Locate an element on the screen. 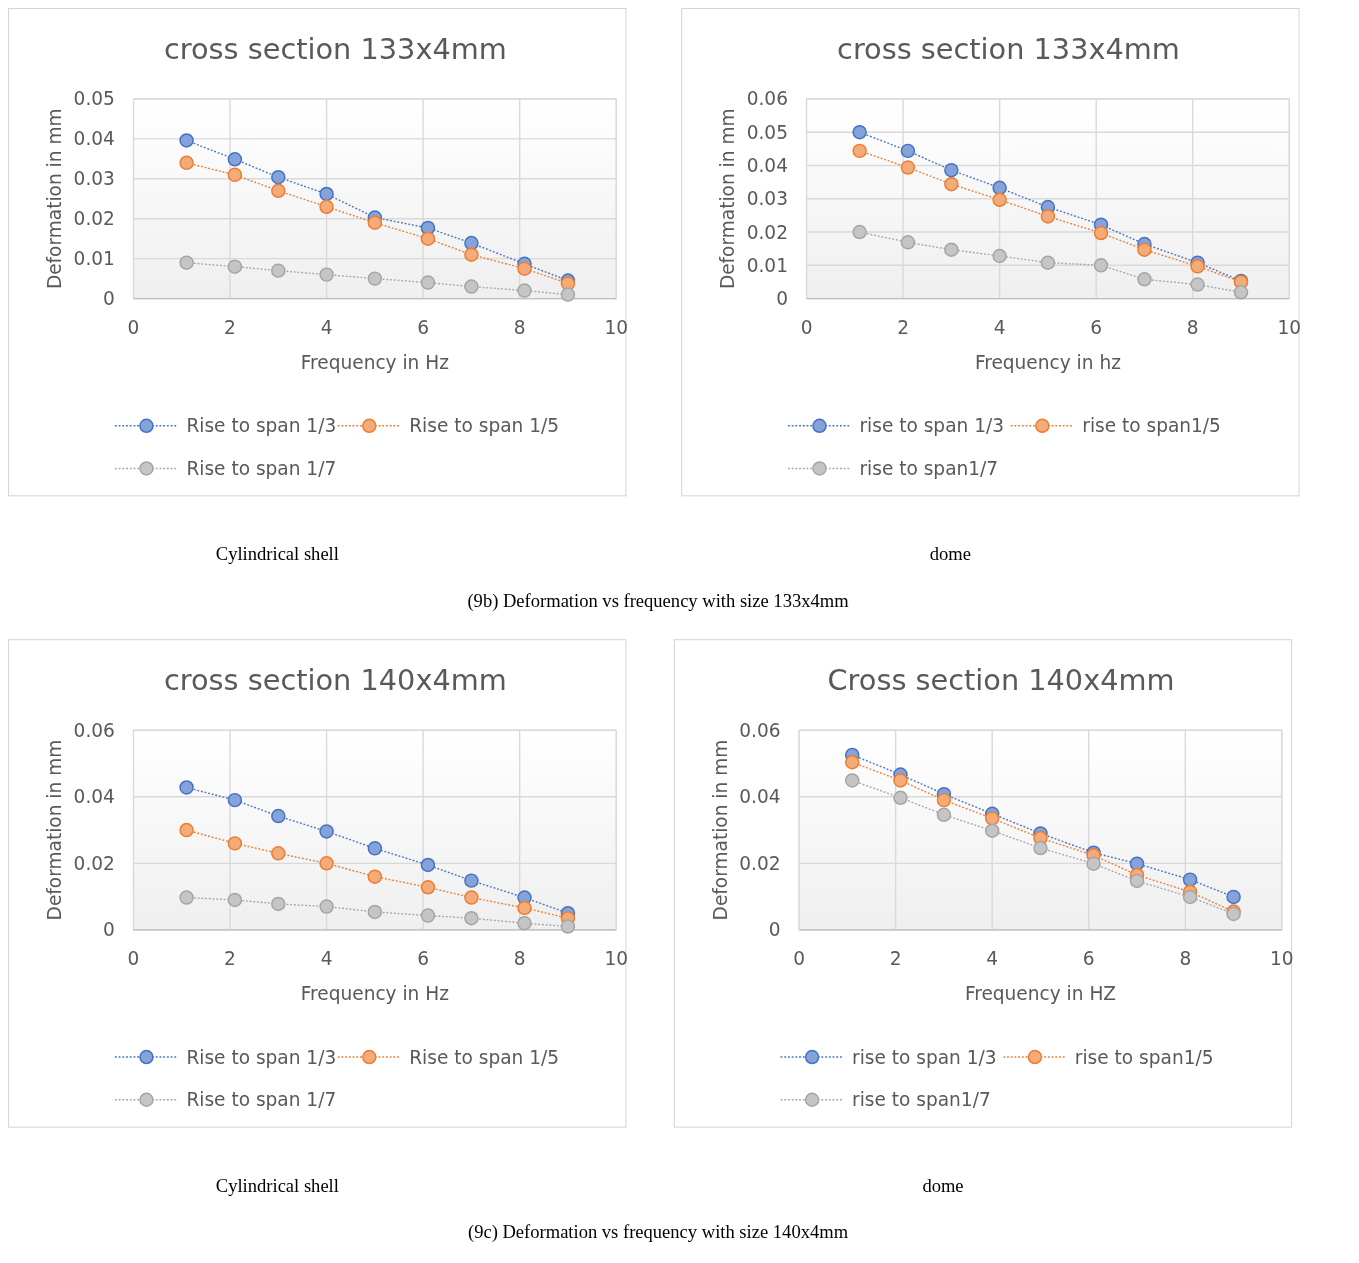 This screenshot has height=1263, width=1359. legend-label: Rise to span 1/3 is located at coordinates (261, 426).